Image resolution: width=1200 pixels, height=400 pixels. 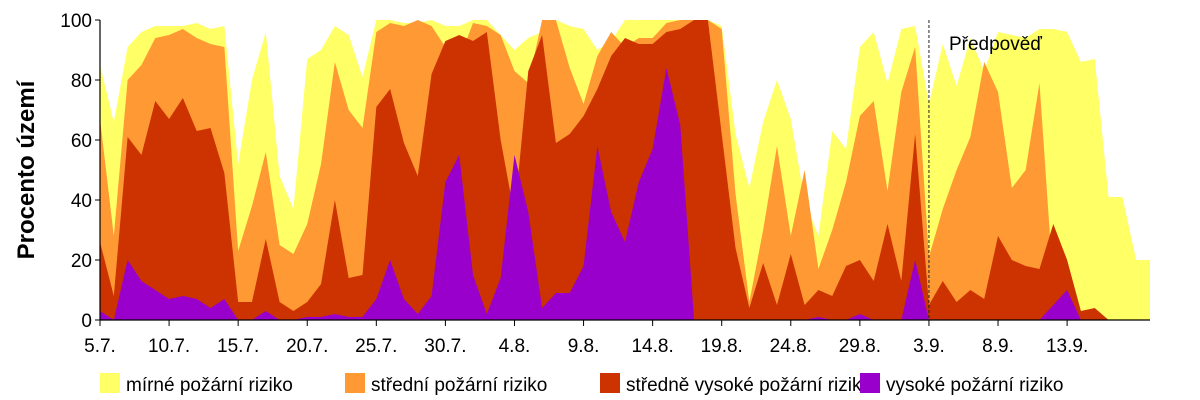 What do you see at coordinates (1067, 346) in the screenshot?
I see `x-tick-label: 13.9.` at bounding box center [1067, 346].